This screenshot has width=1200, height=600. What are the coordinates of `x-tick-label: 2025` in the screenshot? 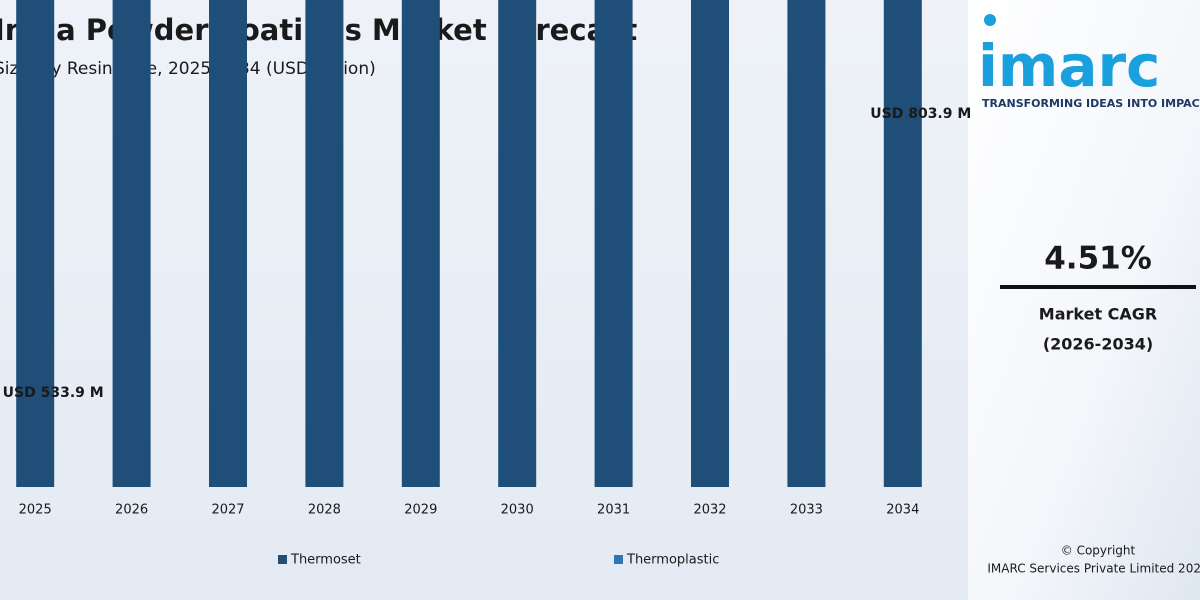 It's located at (35, 510).